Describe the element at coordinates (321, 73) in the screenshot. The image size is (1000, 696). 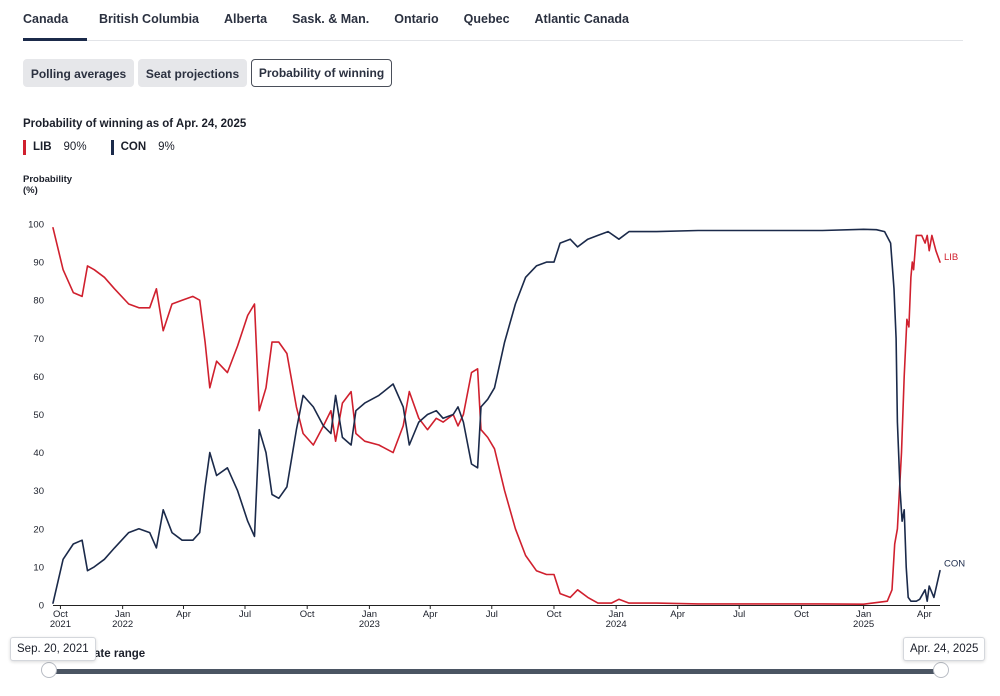
I see `probability-of-winning-button: Probability of winning` at that location.